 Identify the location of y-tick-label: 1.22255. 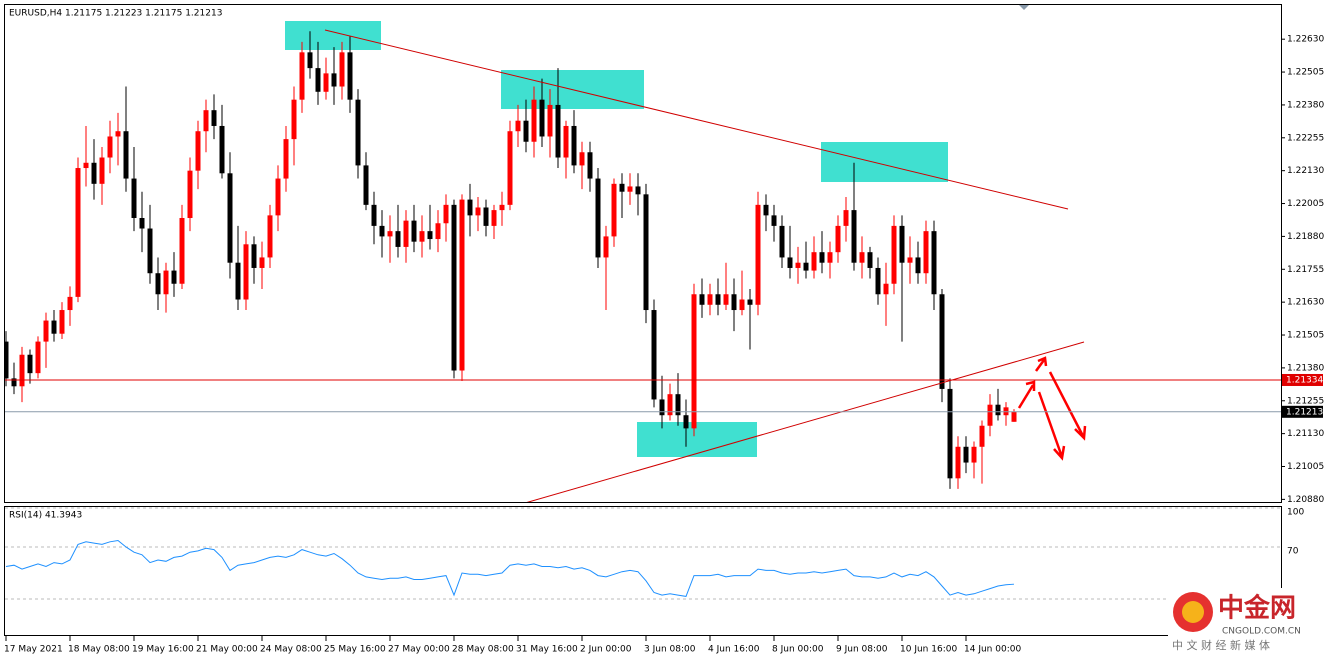
(1305, 138).